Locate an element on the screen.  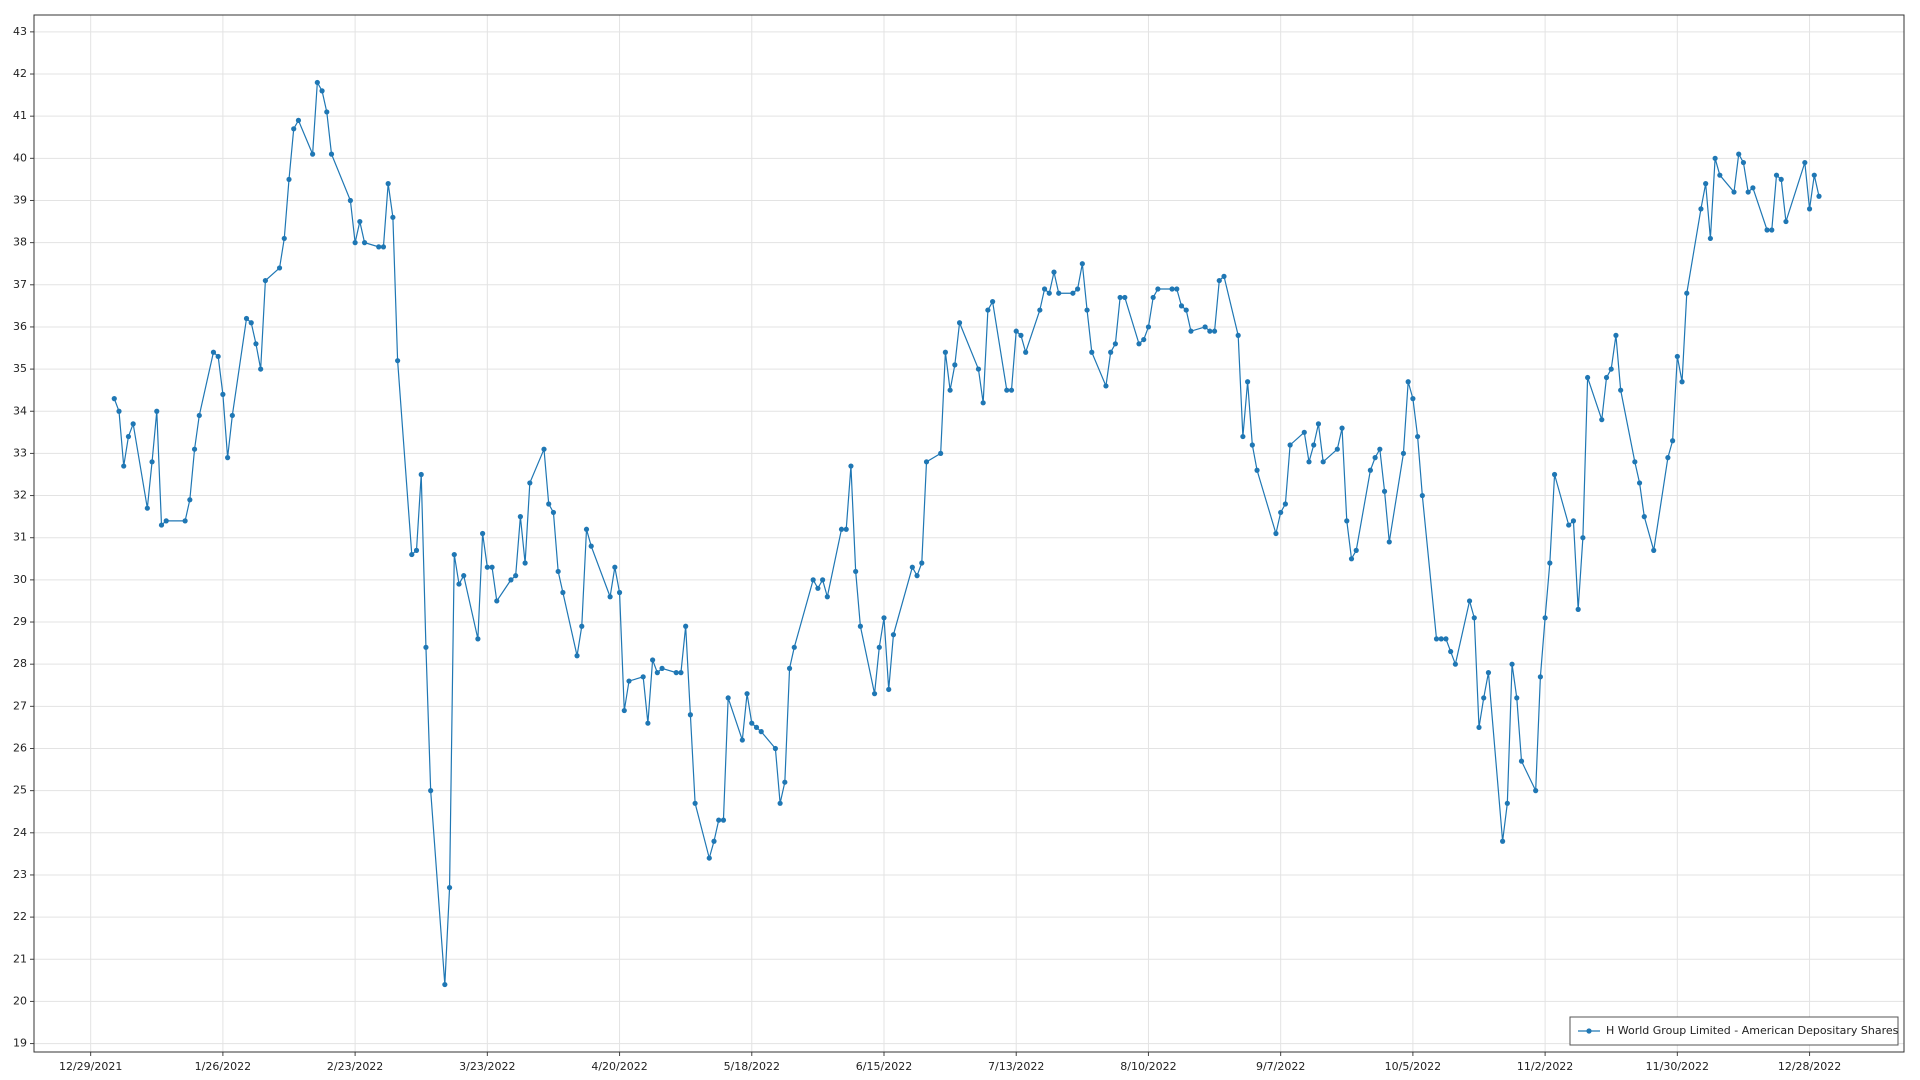
x-tick-label: 4/20/2022 is located at coordinates (619, 1066).